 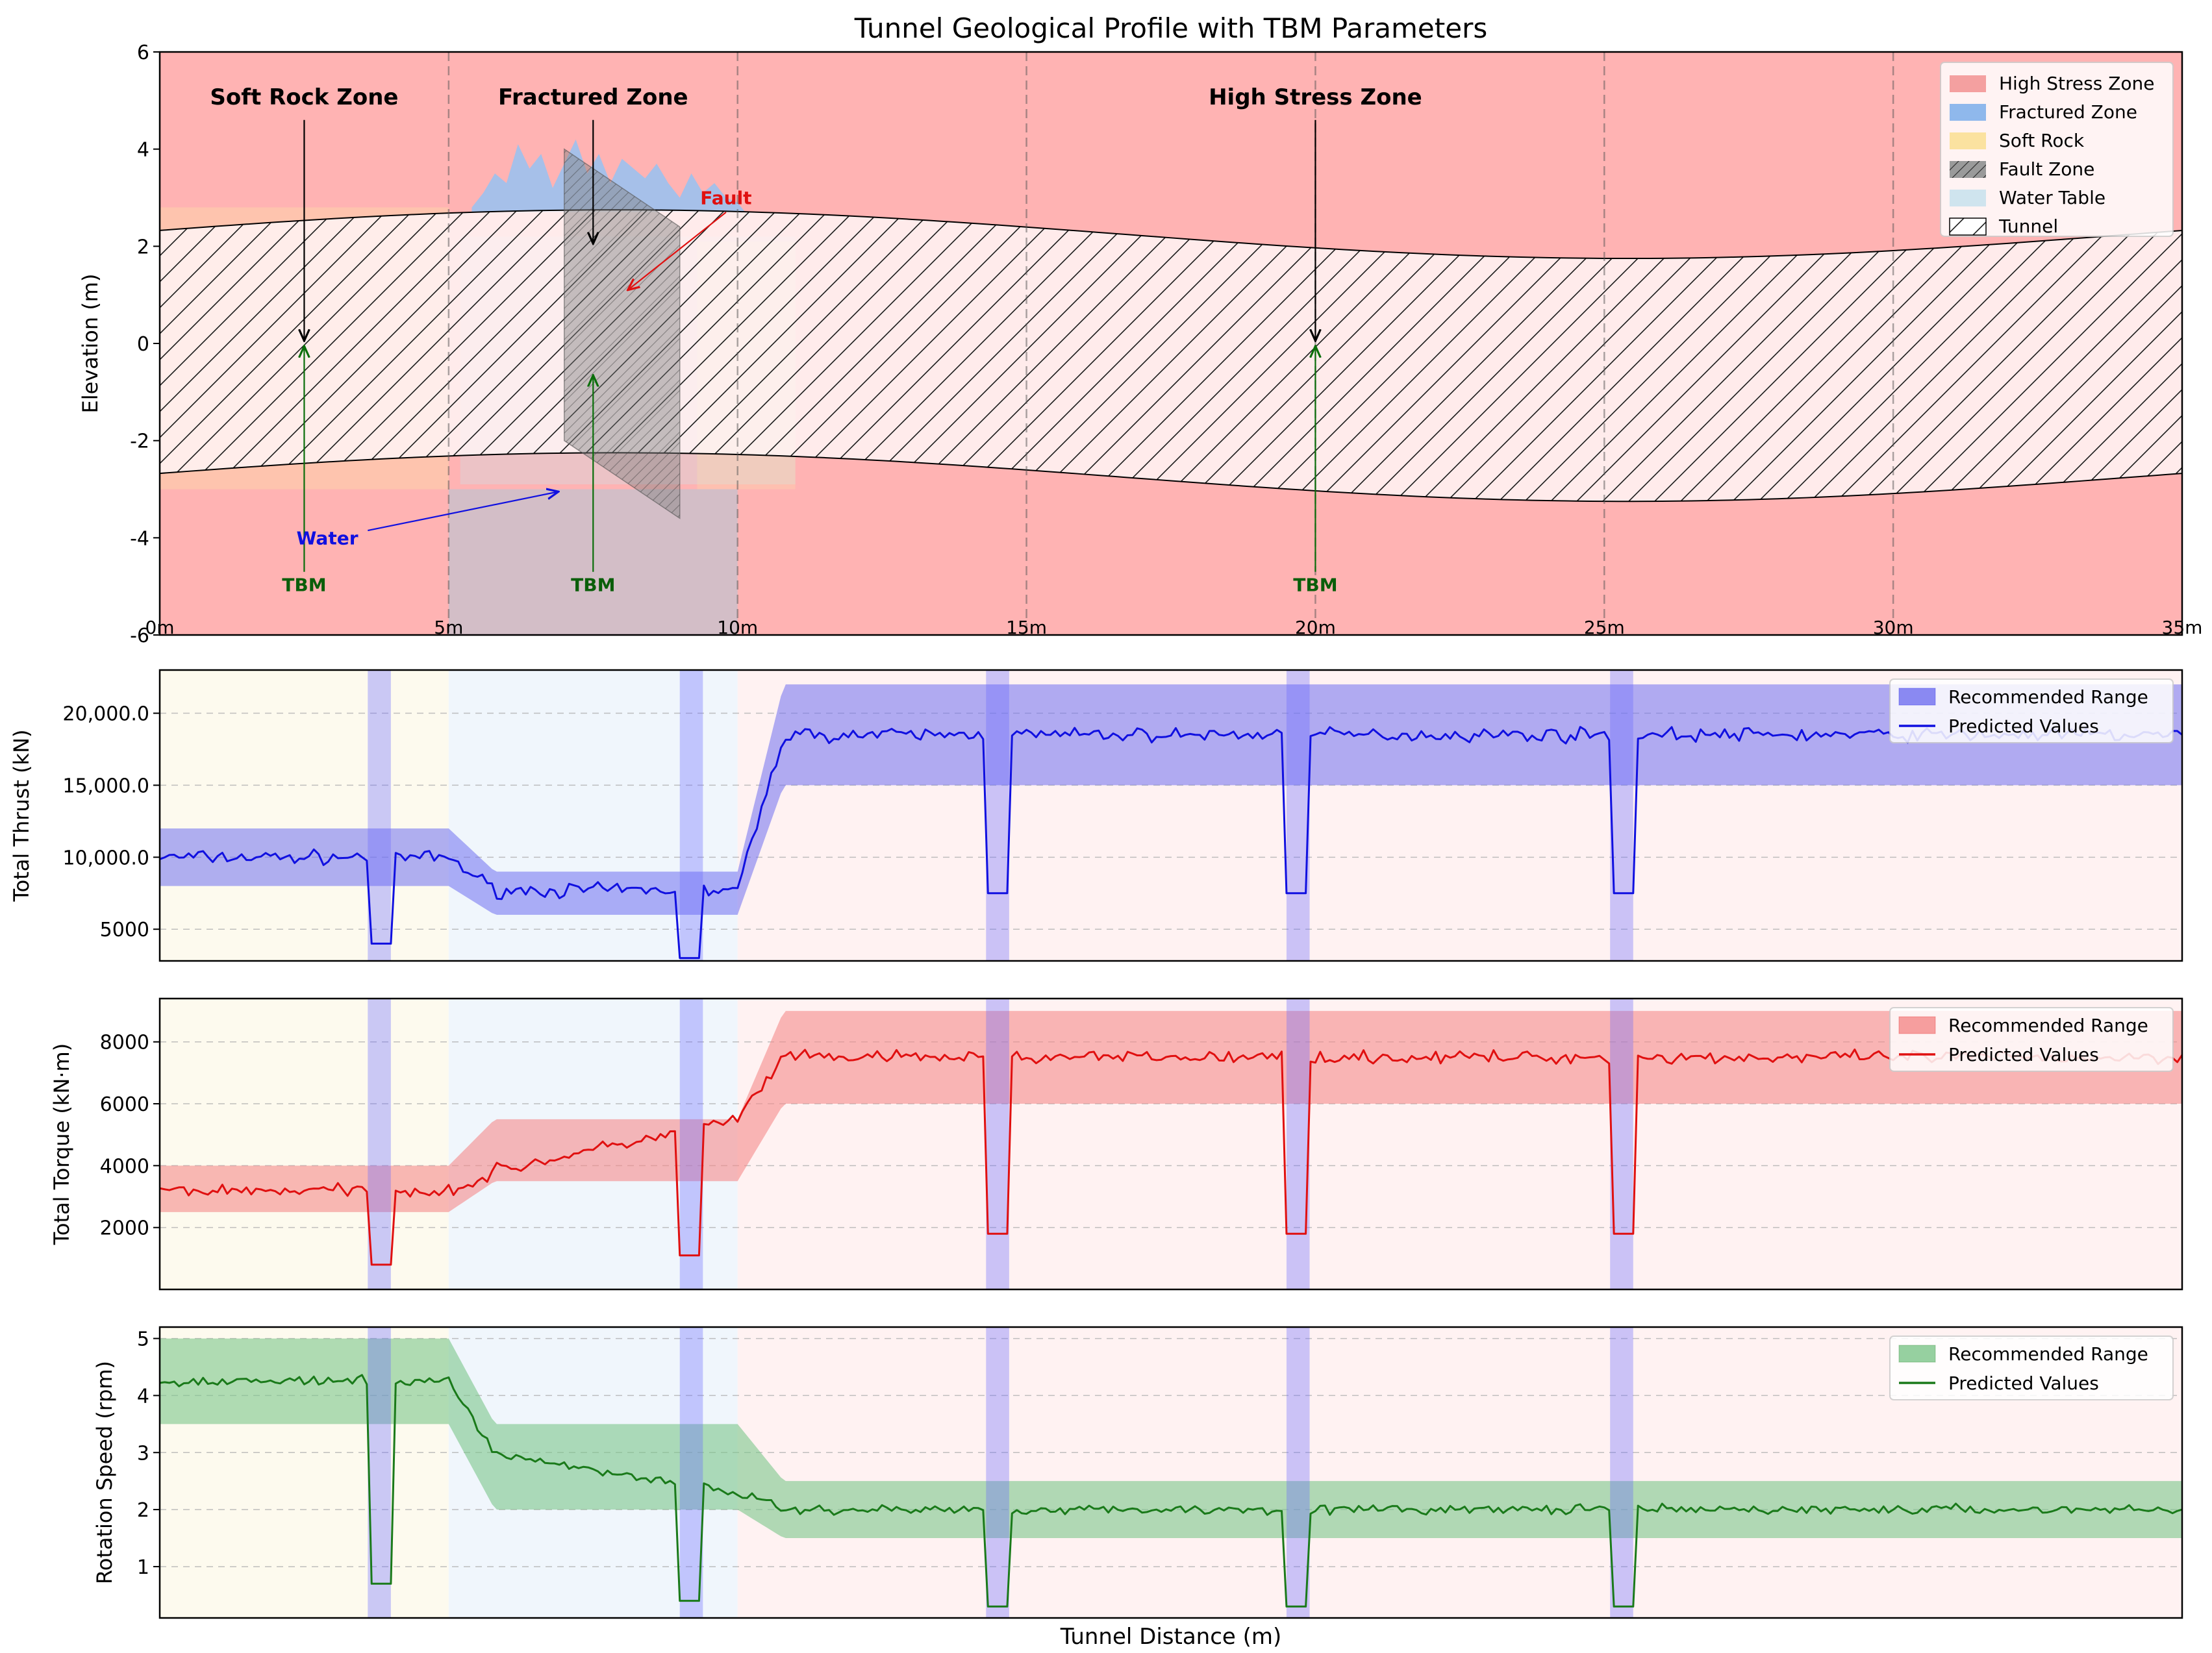 What do you see at coordinates (124, 930) in the screenshot?
I see `y-tick-label: 5000` at bounding box center [124, 930].